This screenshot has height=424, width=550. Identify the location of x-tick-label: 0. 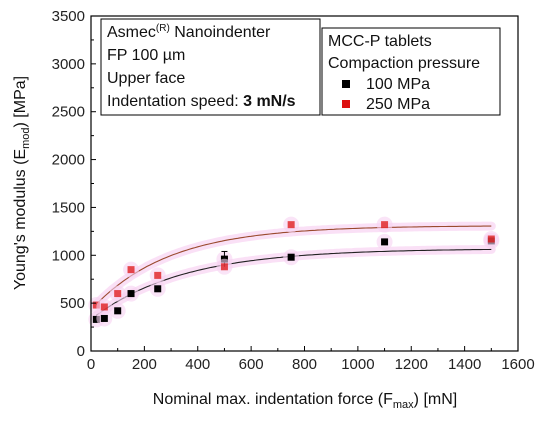
(91, 364).